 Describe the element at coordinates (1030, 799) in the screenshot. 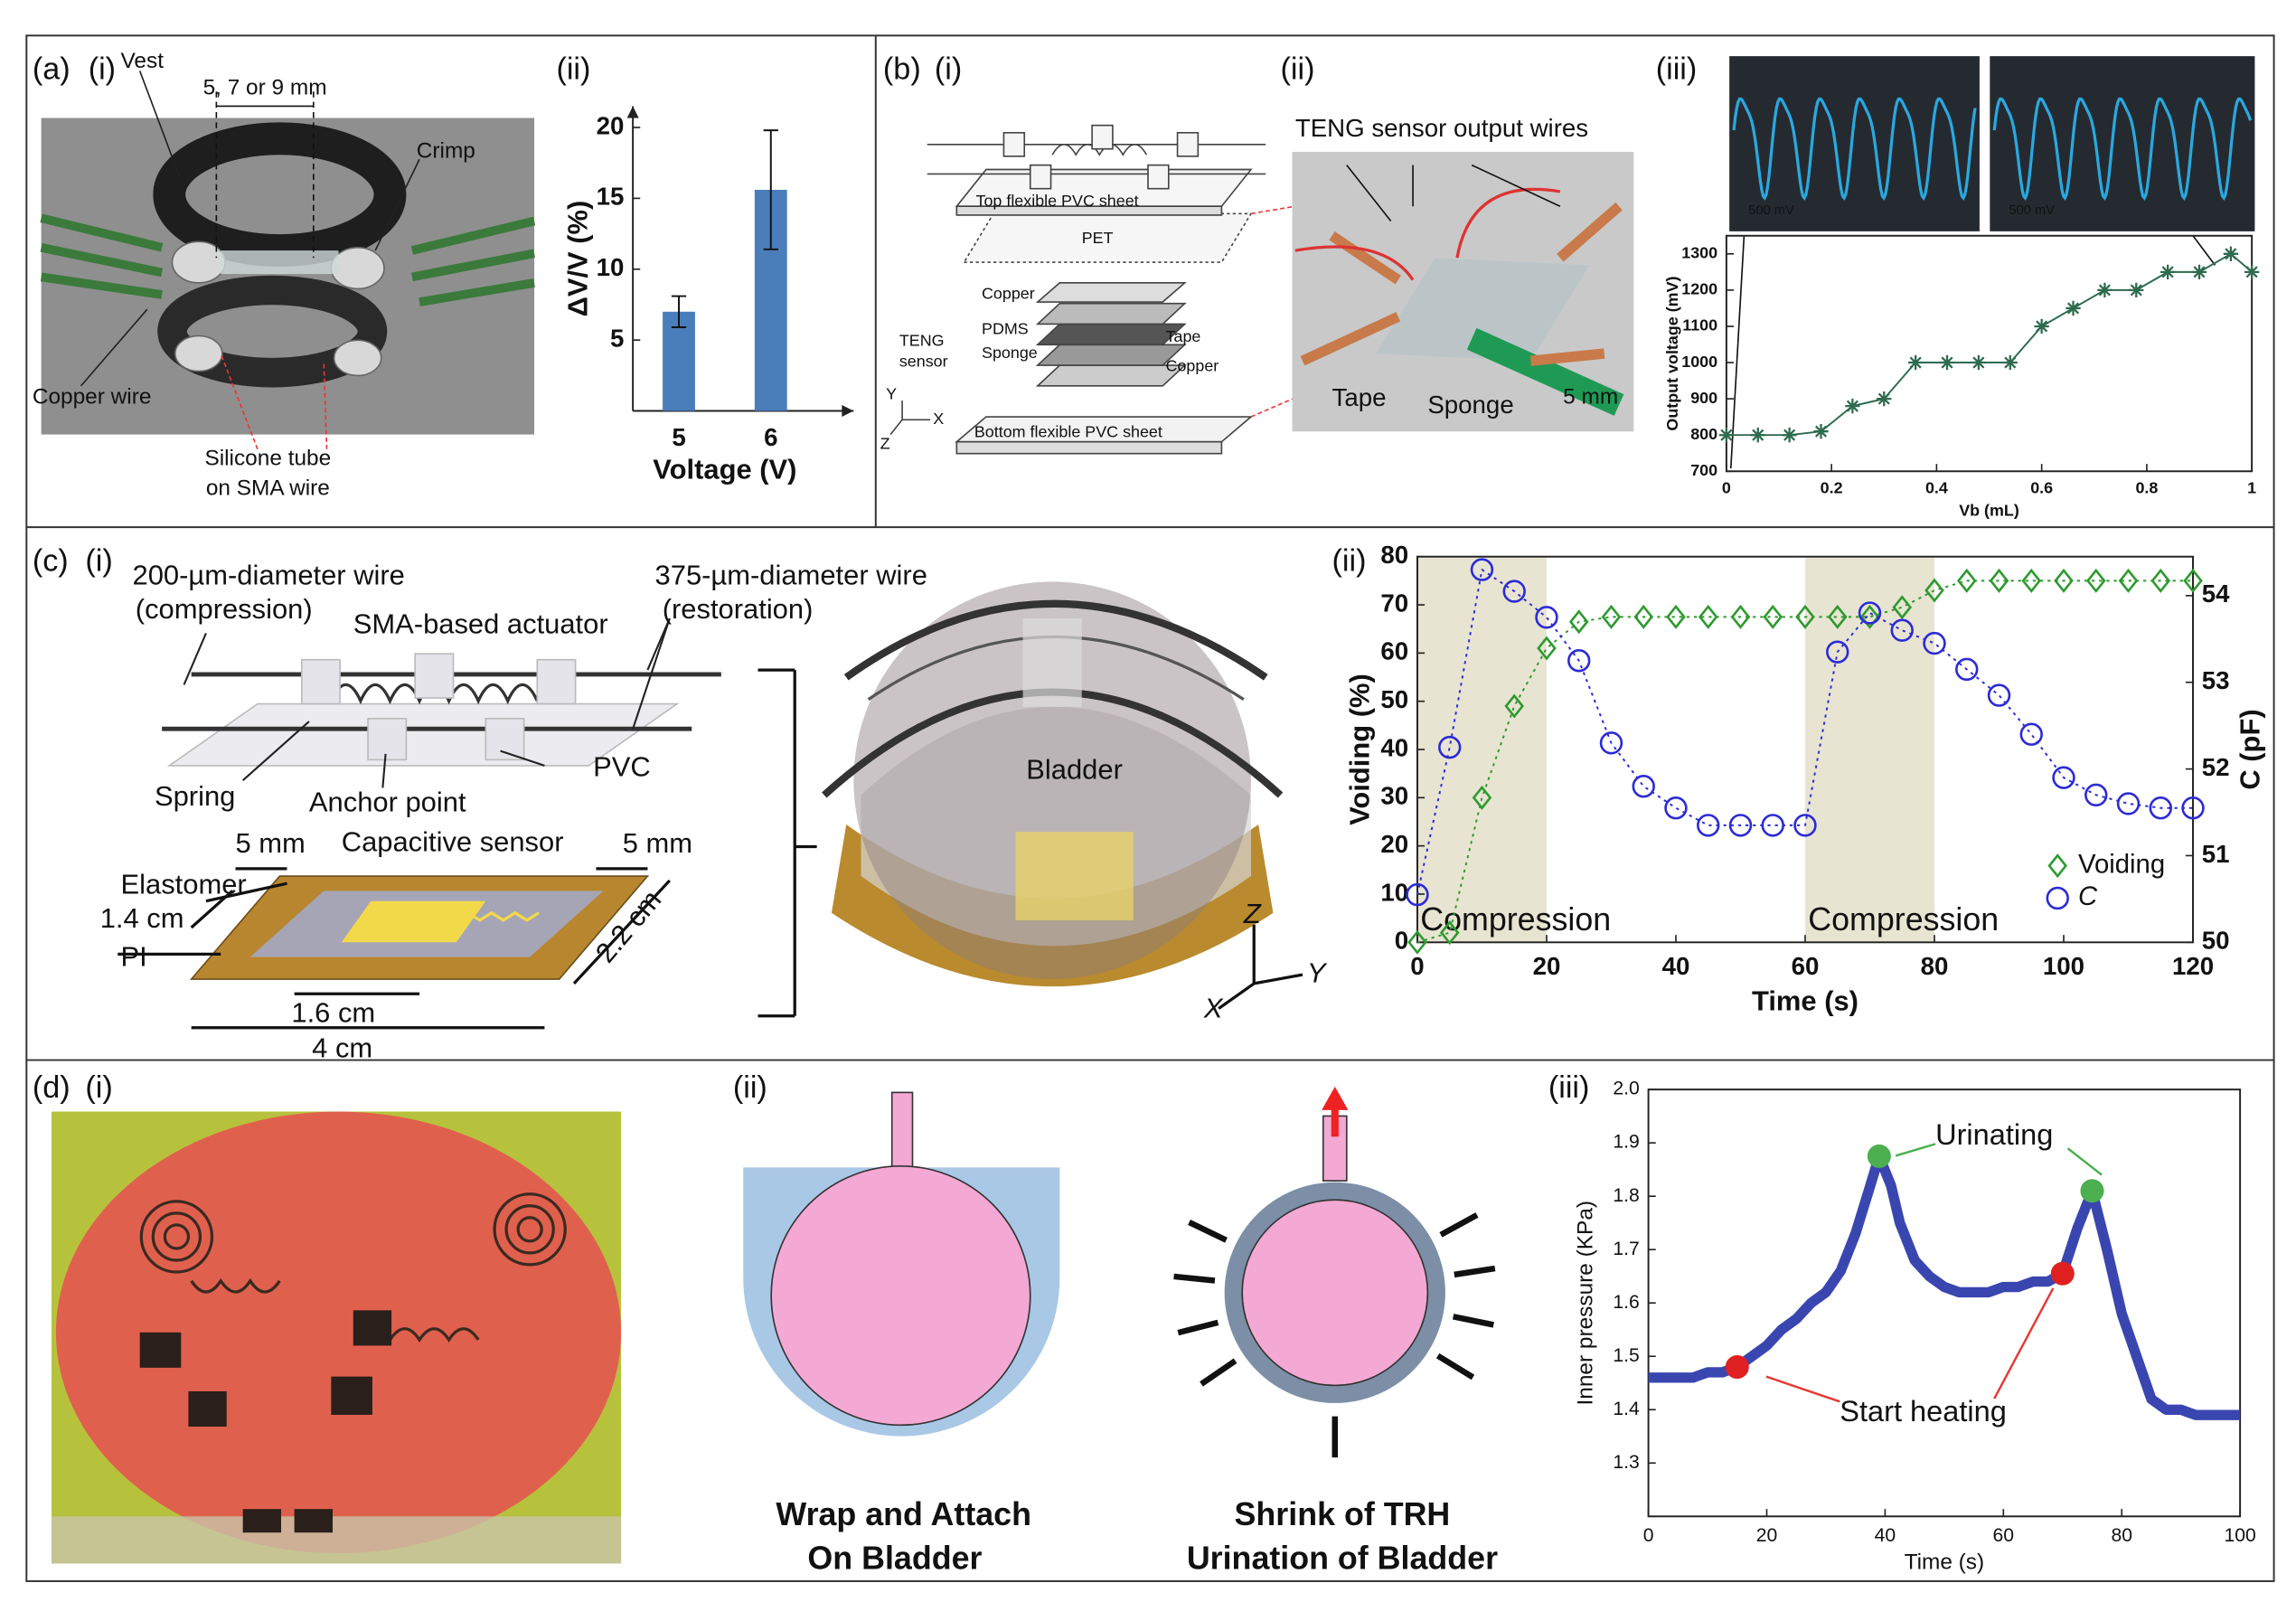

I see `diagram-bladder` at that location.